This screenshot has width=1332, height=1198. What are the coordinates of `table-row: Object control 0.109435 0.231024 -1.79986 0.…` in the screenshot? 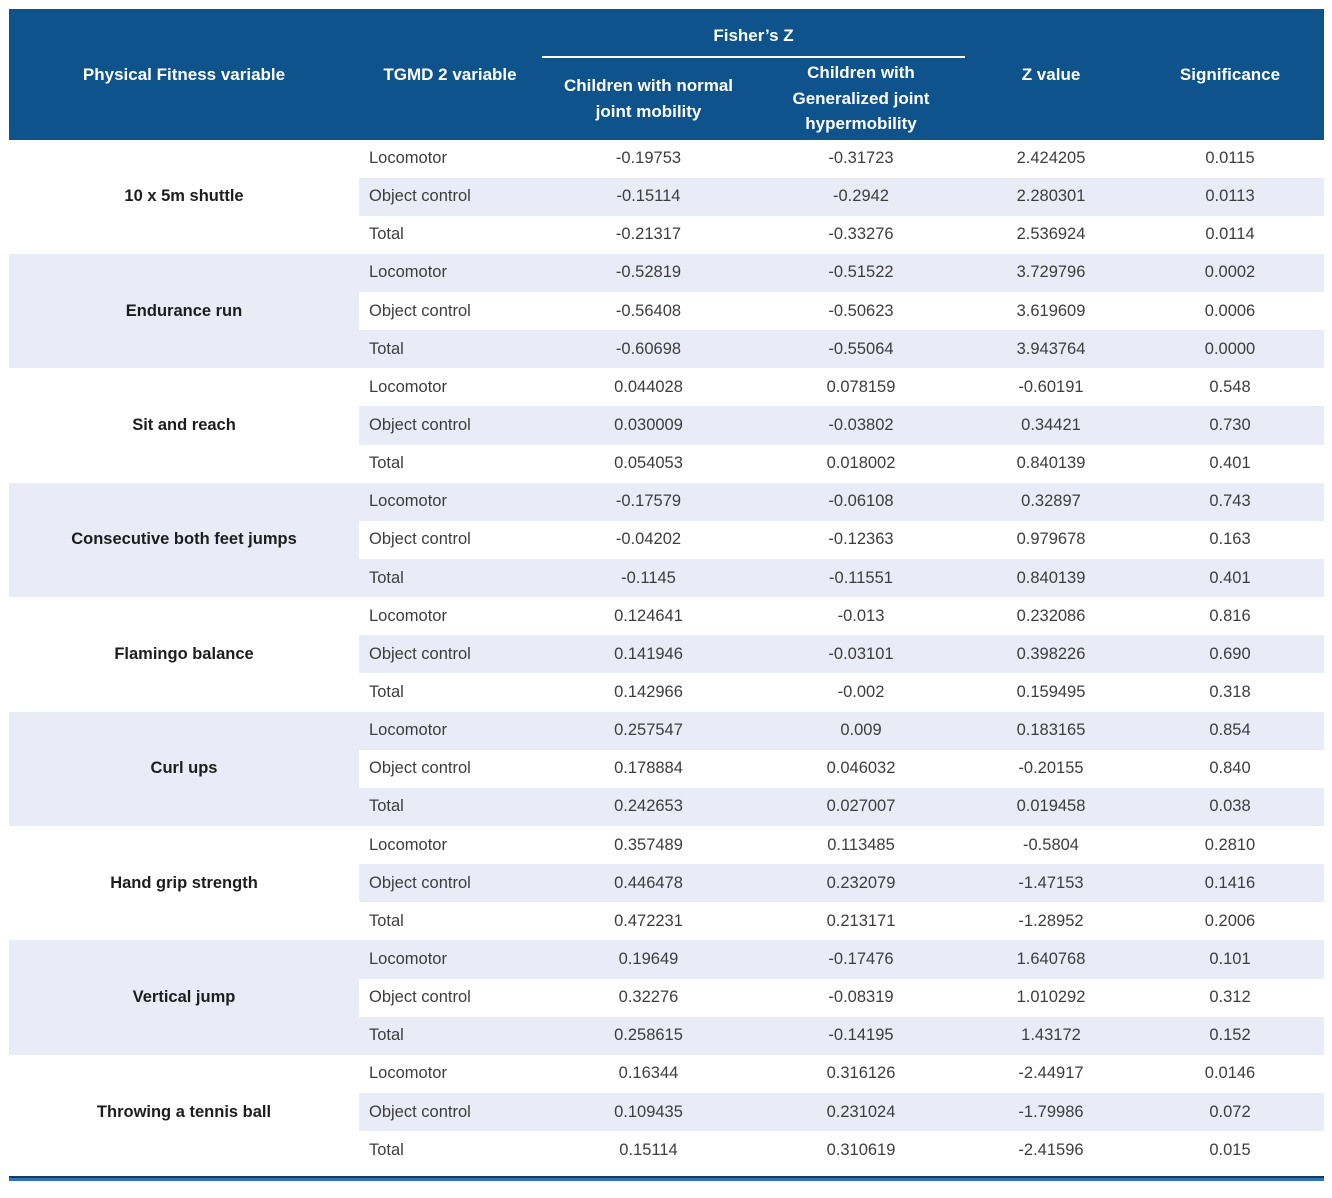 It's located at (666, 1112).